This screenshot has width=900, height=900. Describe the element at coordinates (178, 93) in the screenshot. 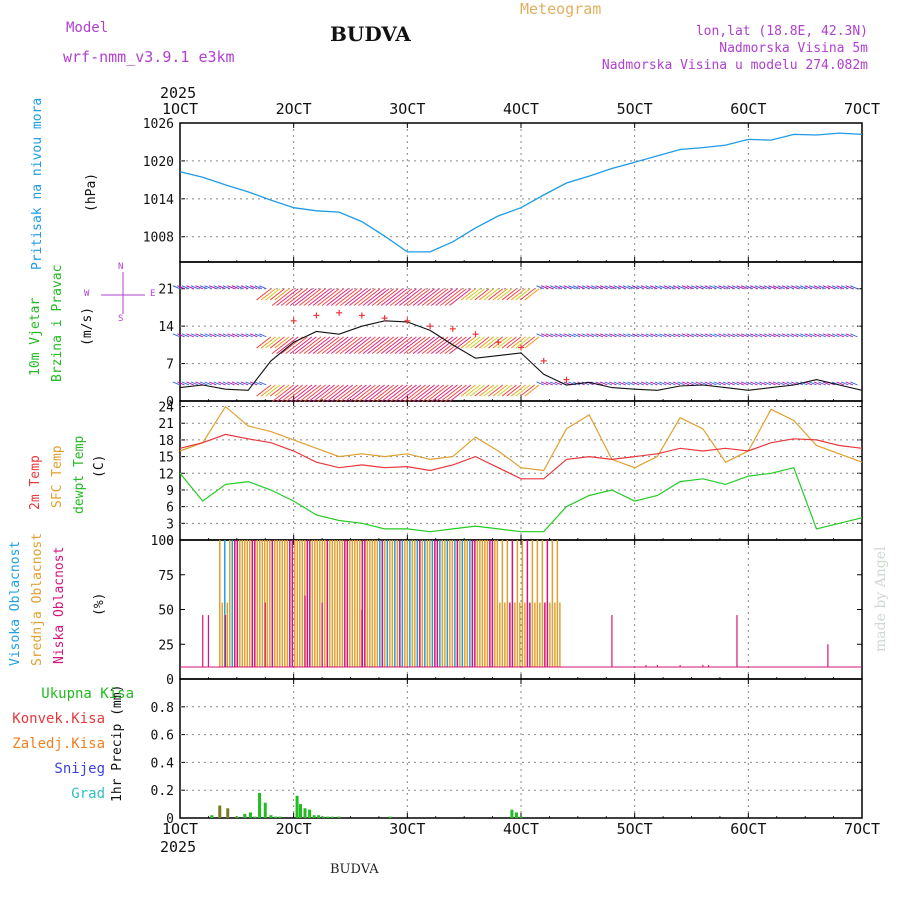

I see `top-year: 2025` at that location.